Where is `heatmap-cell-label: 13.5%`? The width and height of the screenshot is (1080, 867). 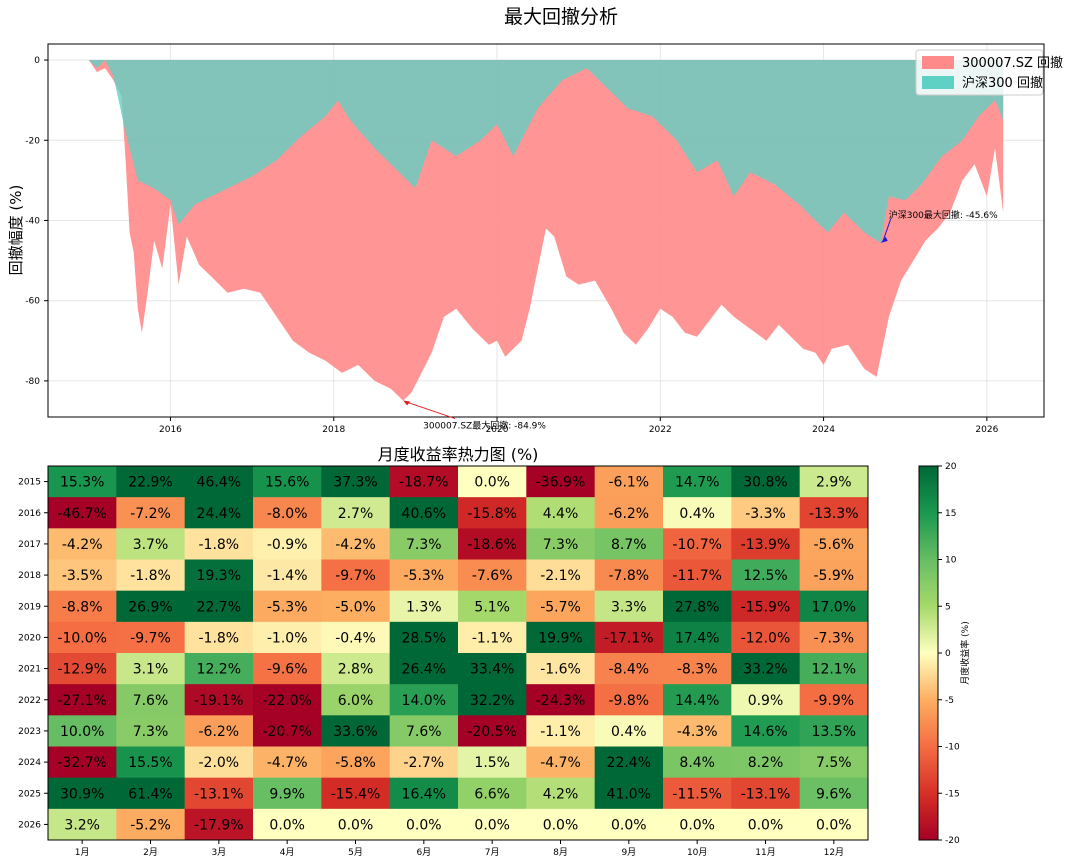 heatmap-cell-label: 13.5% is located at coordinates (834, 732).